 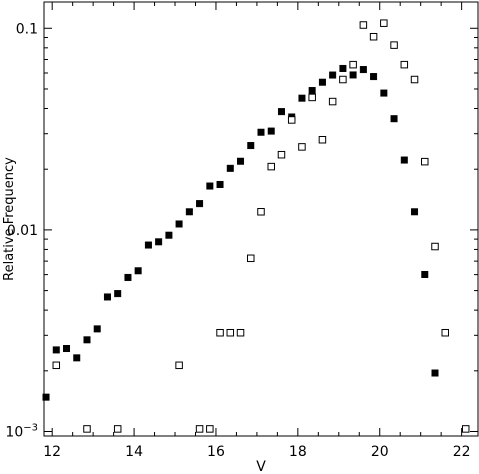 What do you see at coordinates (216, 452) in the screenshot?
I see `x-tick-label: 16` at bounding box center [216, 452].